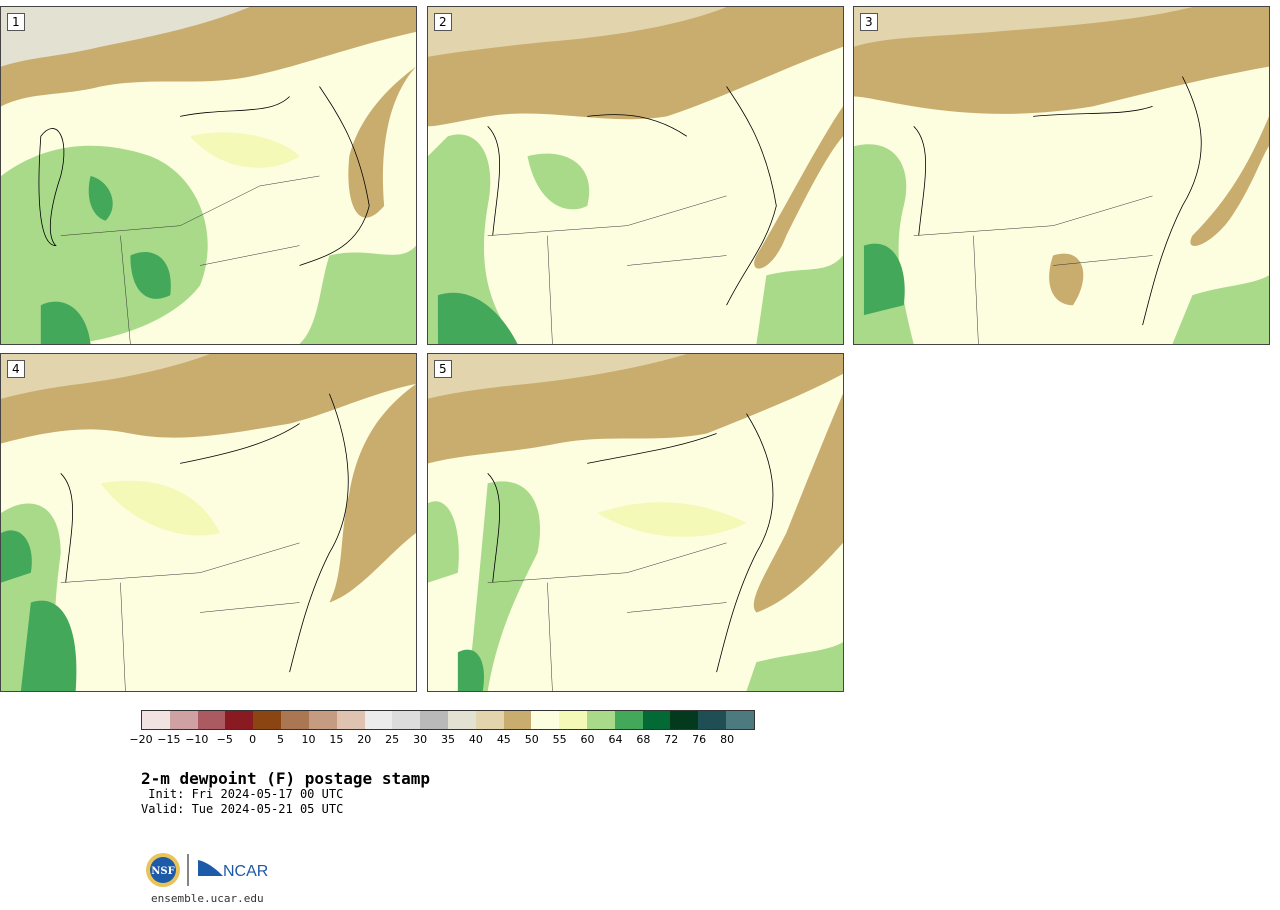 The height and width of the screenshot is (910, 1280). Describe the element at coordinates (727, 739) in the screenshot. I see `colorbar-tick-label: 80` at that location.